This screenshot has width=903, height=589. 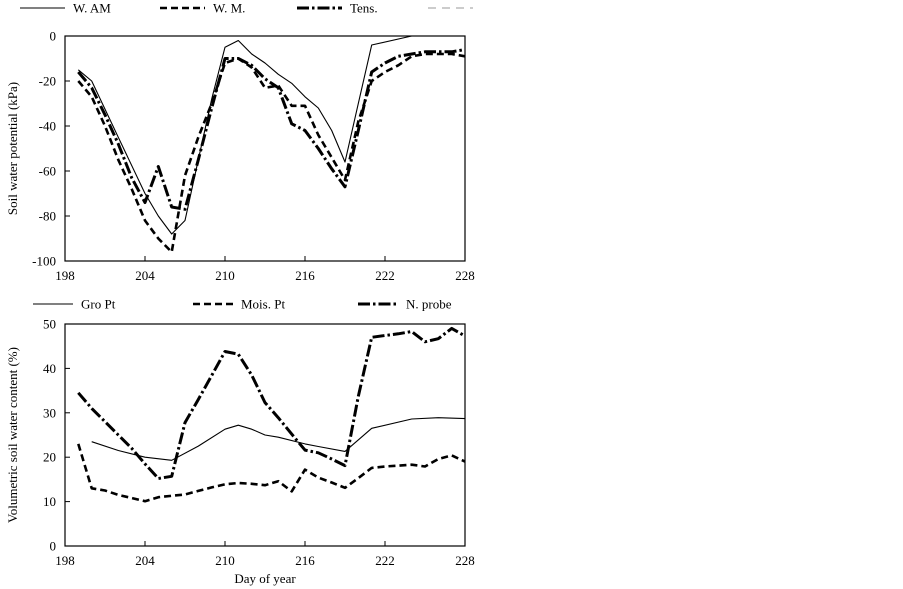 I want to click on y-axis-label: Soil water potential (kPa), so click(x=12, y=148).